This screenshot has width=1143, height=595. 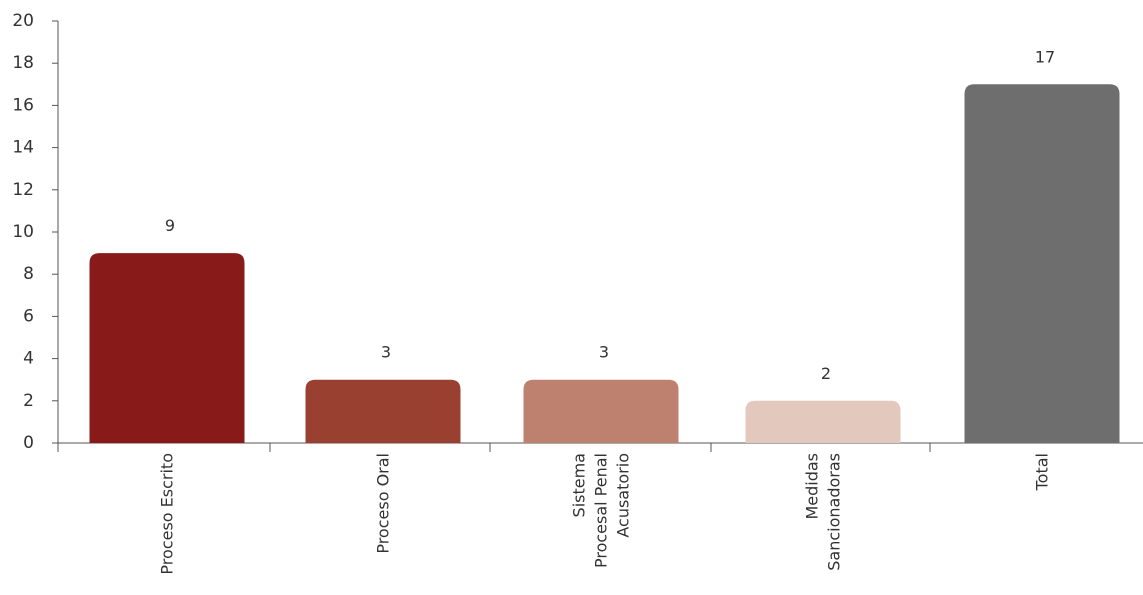 What do you see at coordinates (23, 232) in the screenshot?
I see `y-tick-label: 10` at bounding box center [23, 232].